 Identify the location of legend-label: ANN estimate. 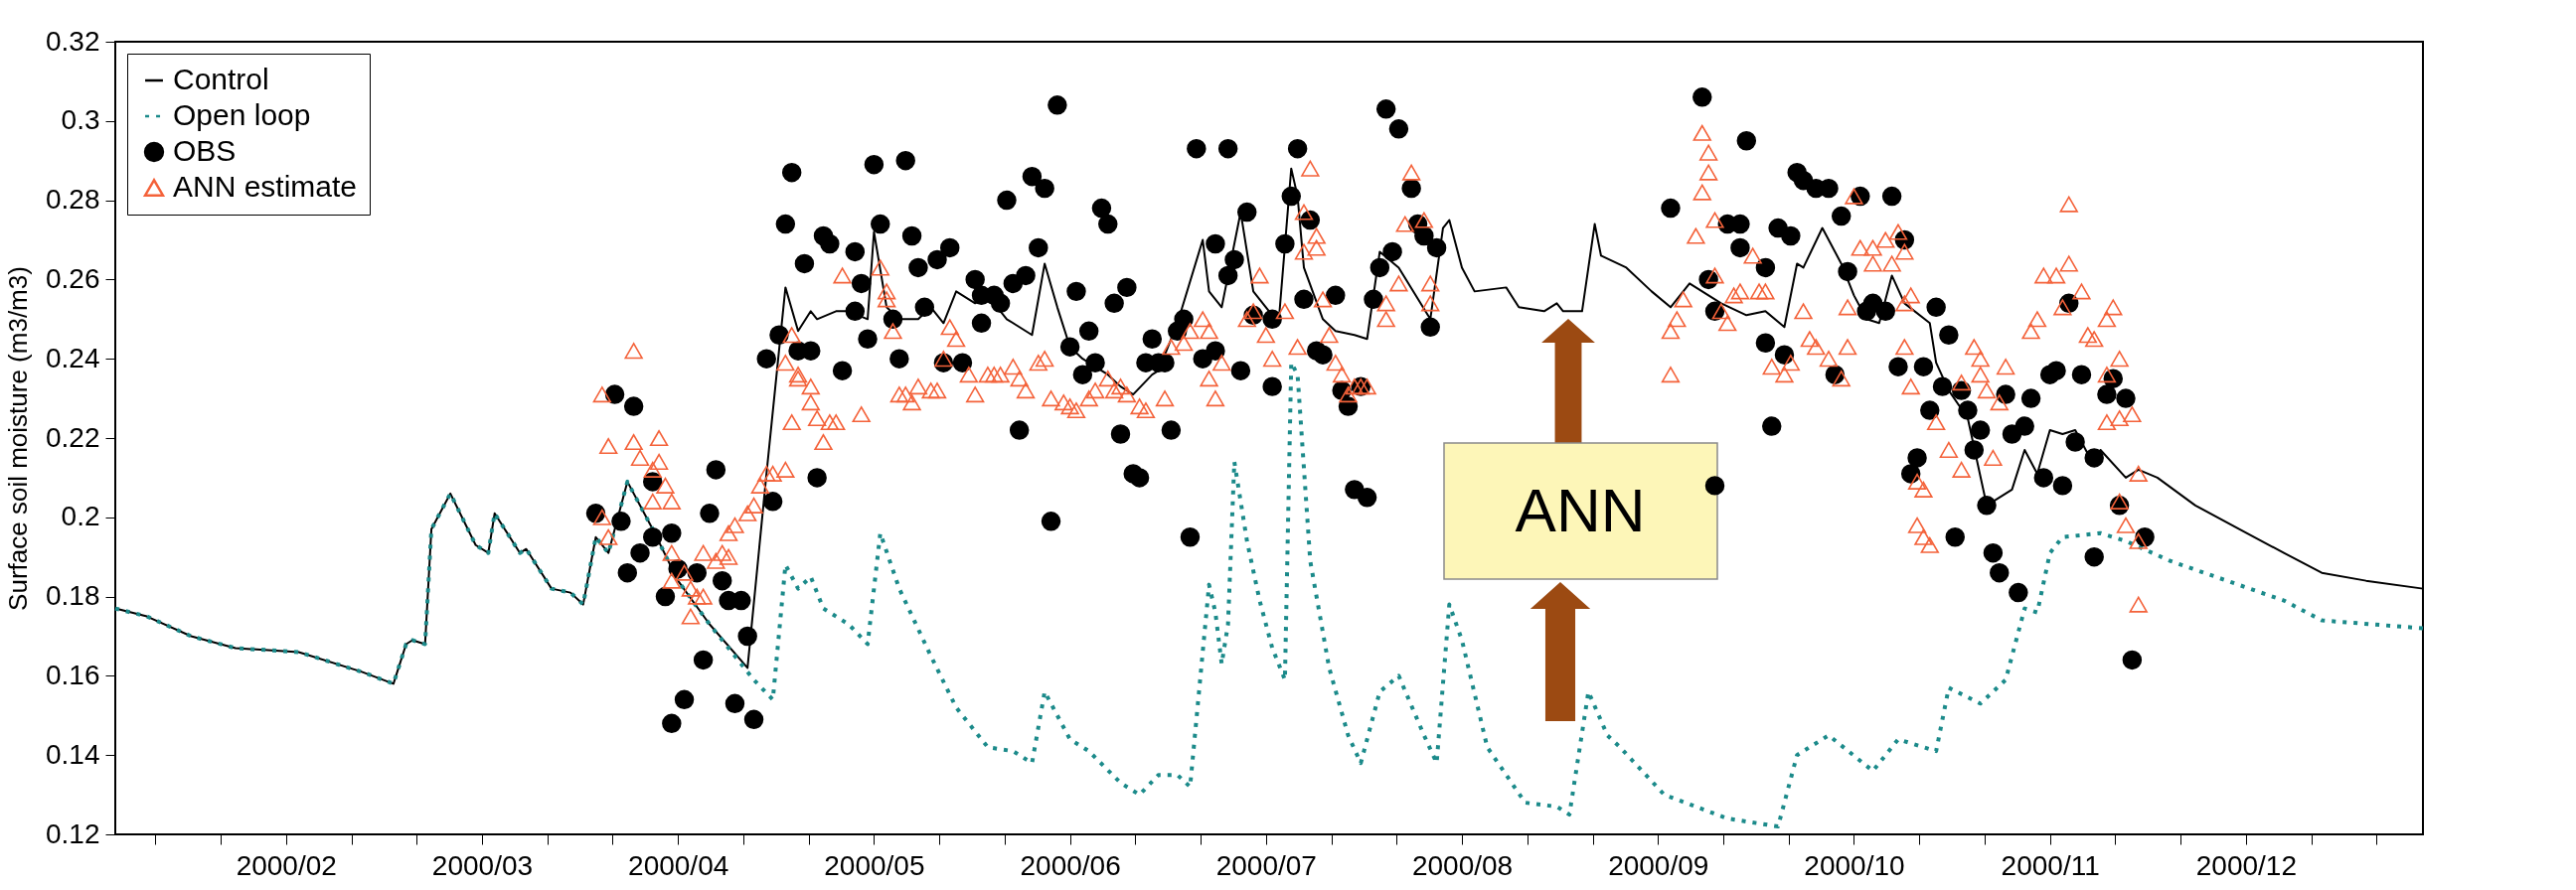
(265, 186).